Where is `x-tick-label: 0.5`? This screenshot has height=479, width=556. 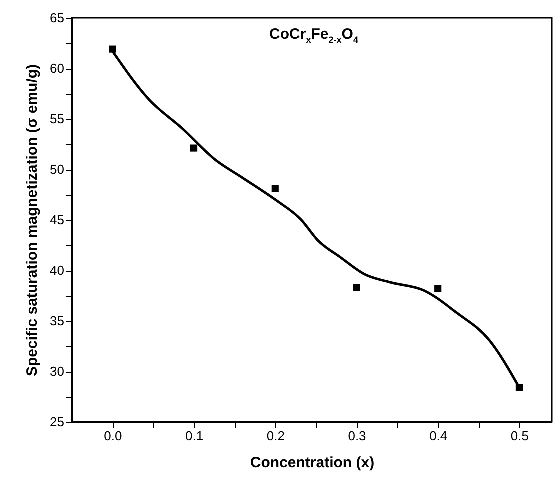 x-tick-label: 0.5 is located at coordinates (519, 436).